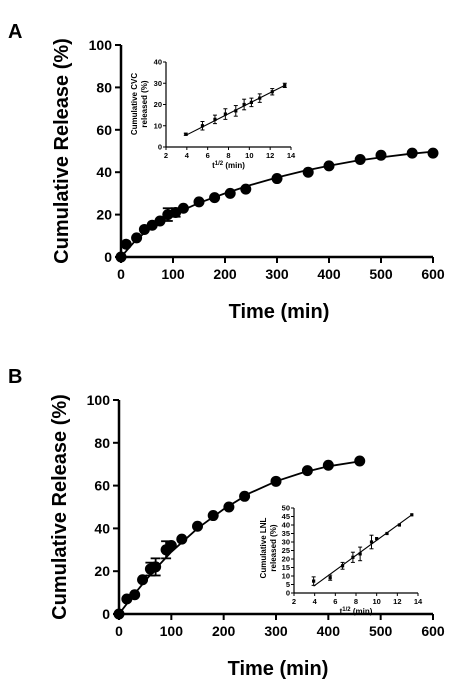  What do you see at coordinates (286, 550) in the screenshot?
I see `inset-y-tick-label: 25` at bounding box center [286, 550].